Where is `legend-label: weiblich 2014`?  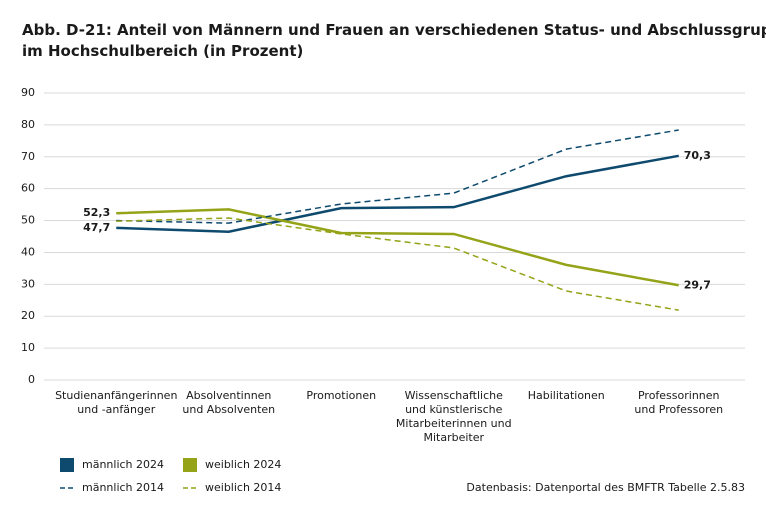 legend-label: weiblich 2014 is located at coordinates (243, 487).